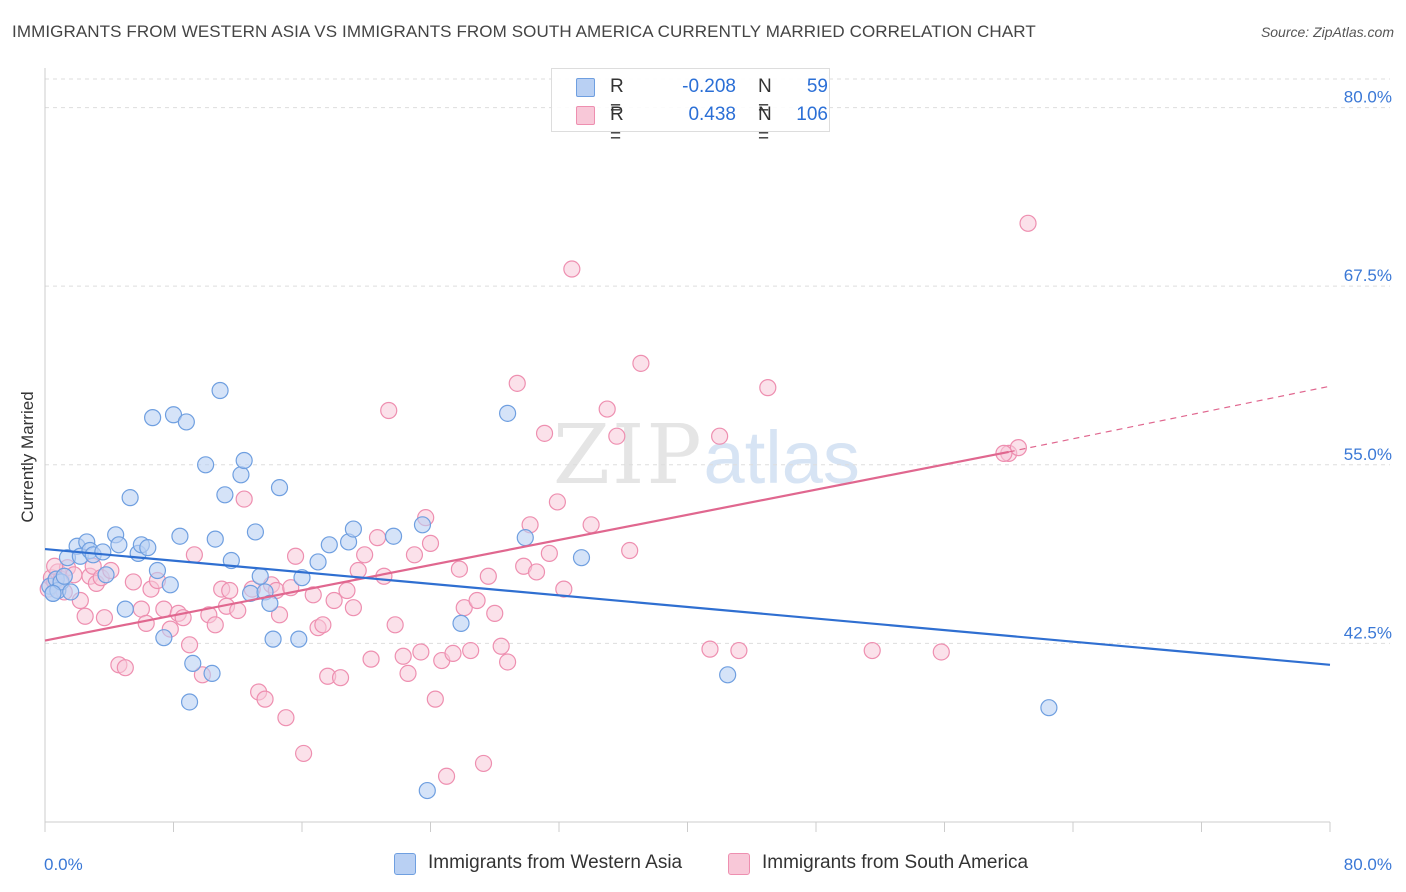  What do you see at coordinates (63, 864) in the screenshot?
I see `x-tick-label-min: 0.0%` at bounding box center [63, 864].